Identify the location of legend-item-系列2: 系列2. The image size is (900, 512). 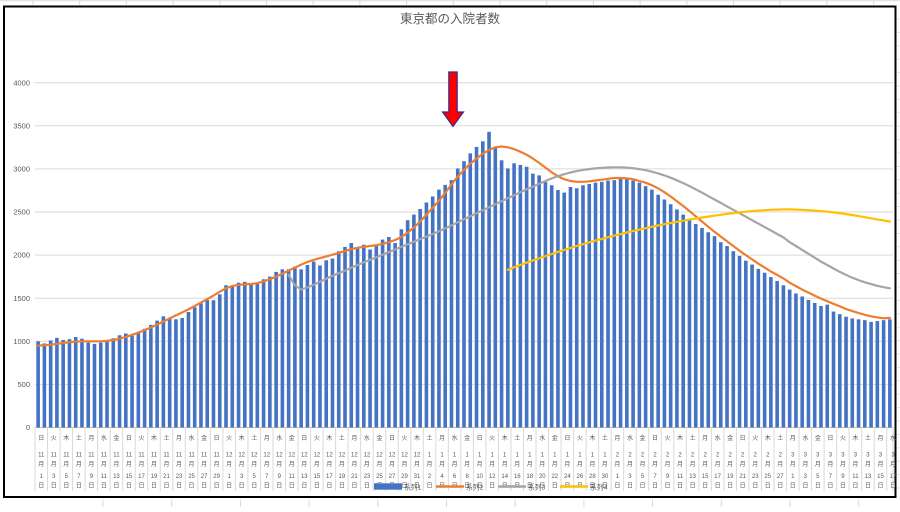
(460, 486).